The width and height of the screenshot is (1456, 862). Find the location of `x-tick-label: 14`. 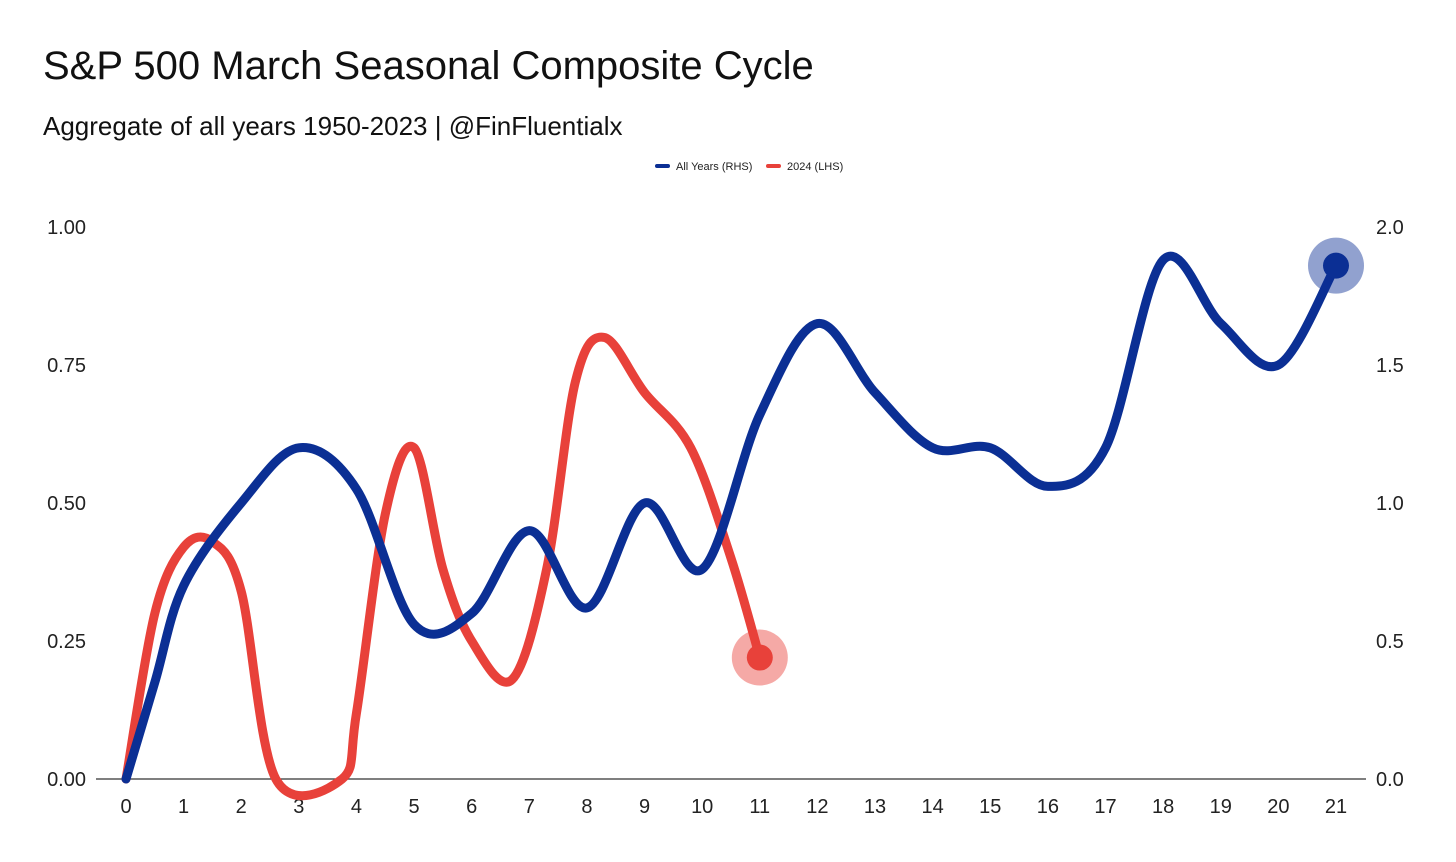

x-tick-label: 14 is located at coordinates (933, 807).